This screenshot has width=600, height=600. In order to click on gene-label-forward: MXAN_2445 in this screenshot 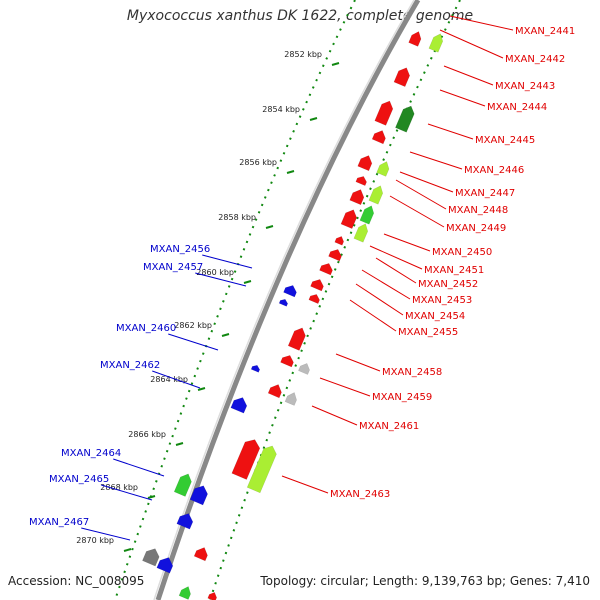, I will do `click(505, 140)`.